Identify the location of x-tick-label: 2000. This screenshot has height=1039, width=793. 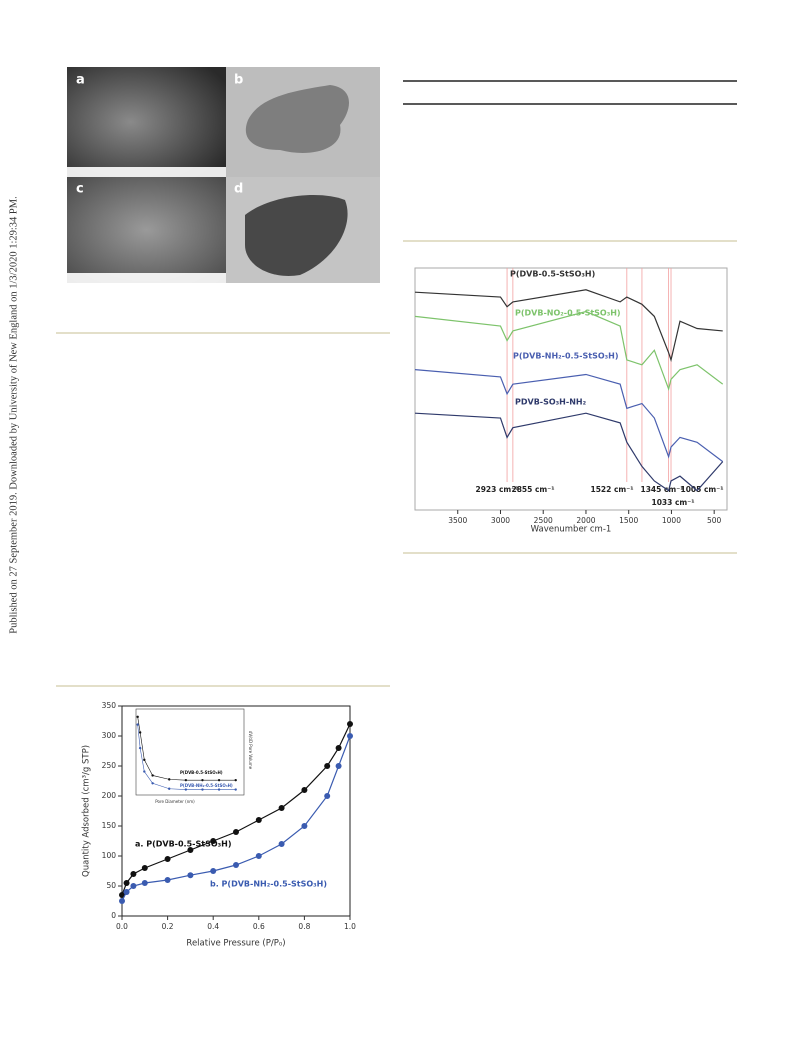
(585, 520).